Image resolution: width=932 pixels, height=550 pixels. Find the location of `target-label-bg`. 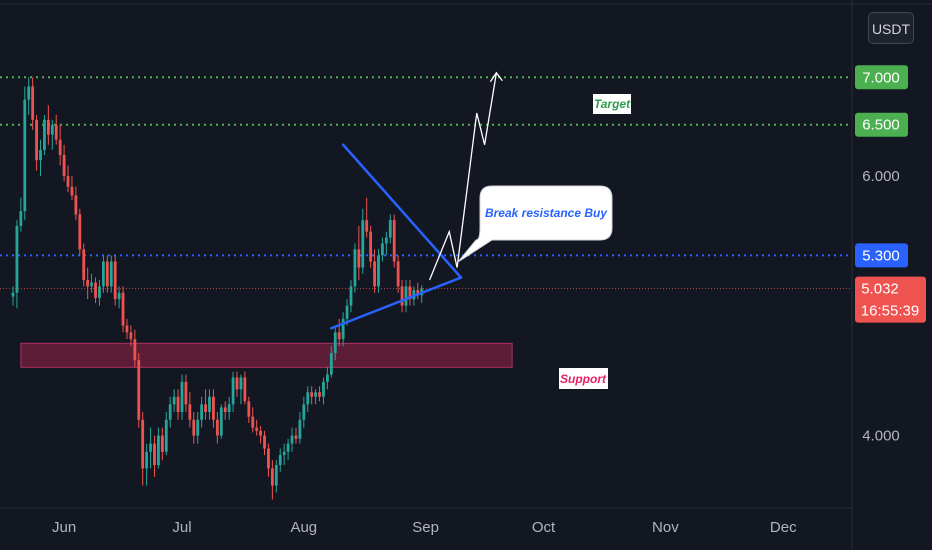

target-label-bg is located at coordinates (612, 104).